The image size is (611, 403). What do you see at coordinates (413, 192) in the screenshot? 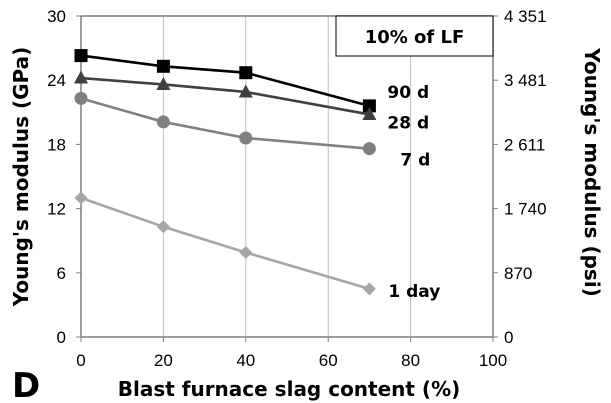
I see `series-labels: 90 d 28 d 7 d 1 day` at bounding box center [413, 192].